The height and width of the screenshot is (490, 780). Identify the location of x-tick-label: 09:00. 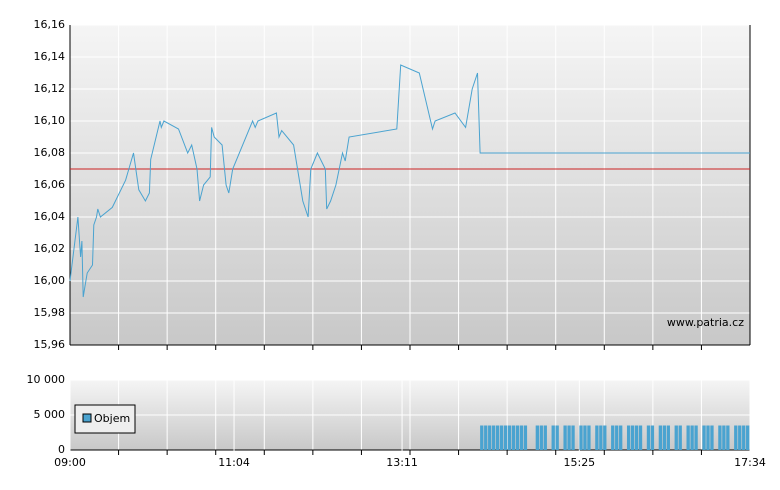
(70, 462).